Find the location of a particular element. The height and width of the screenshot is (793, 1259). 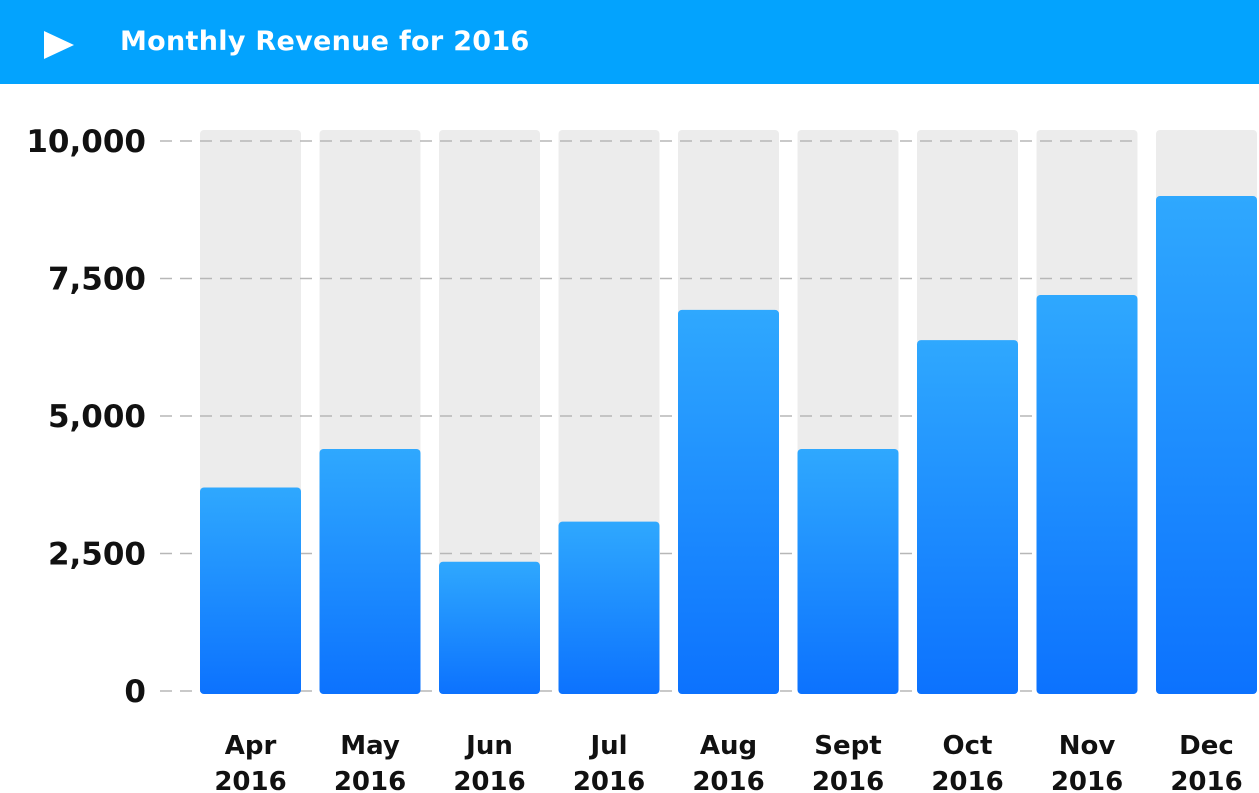

x-tick-label: Sept 2016 is located at coordinates (848, 762).